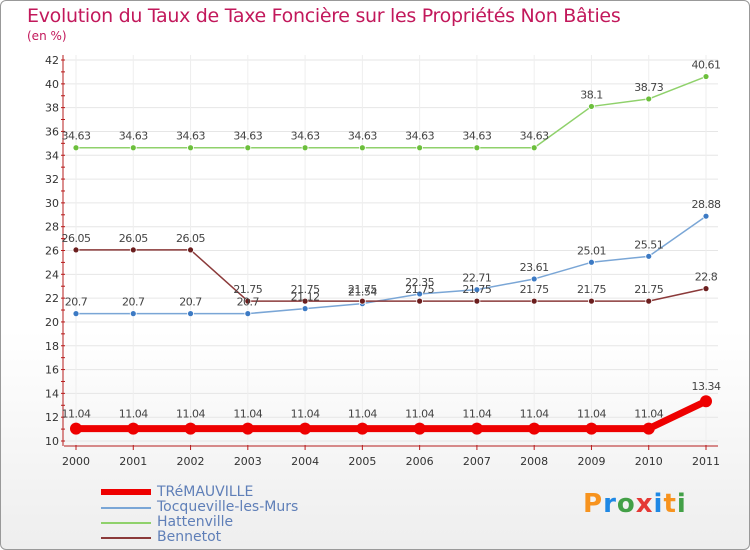 This screenshot has height=550, width=750. Describe the element at coordinates (52, 322) in the screenshot. I see `y-tick-label: 20` at that location.